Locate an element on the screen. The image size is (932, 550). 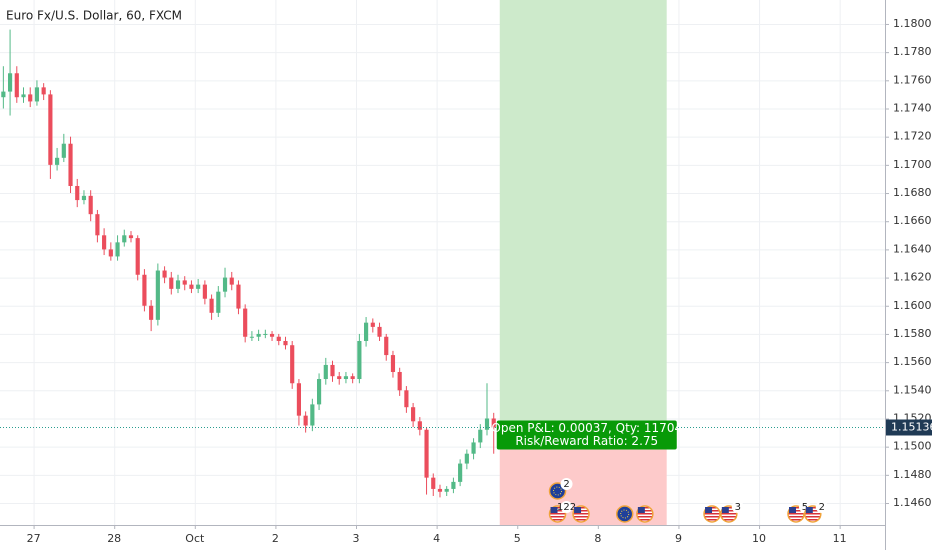
y-tick-label: 1.17000 is located at coordinates (912, 164).